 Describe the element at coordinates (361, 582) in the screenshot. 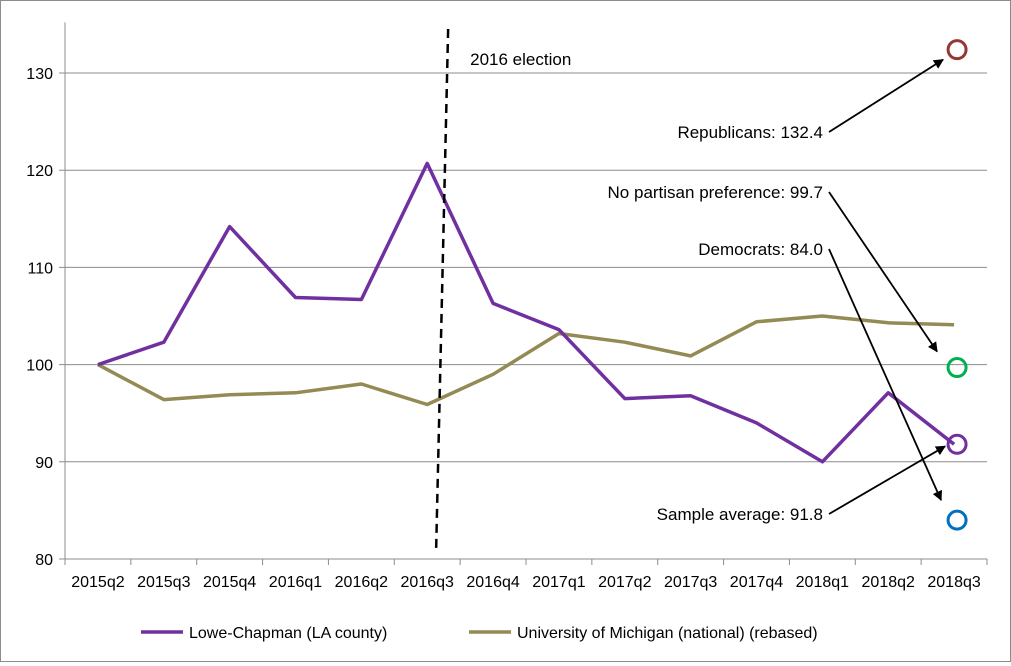

I see `x-tick-label-2016q2: 2016q2` at that location.